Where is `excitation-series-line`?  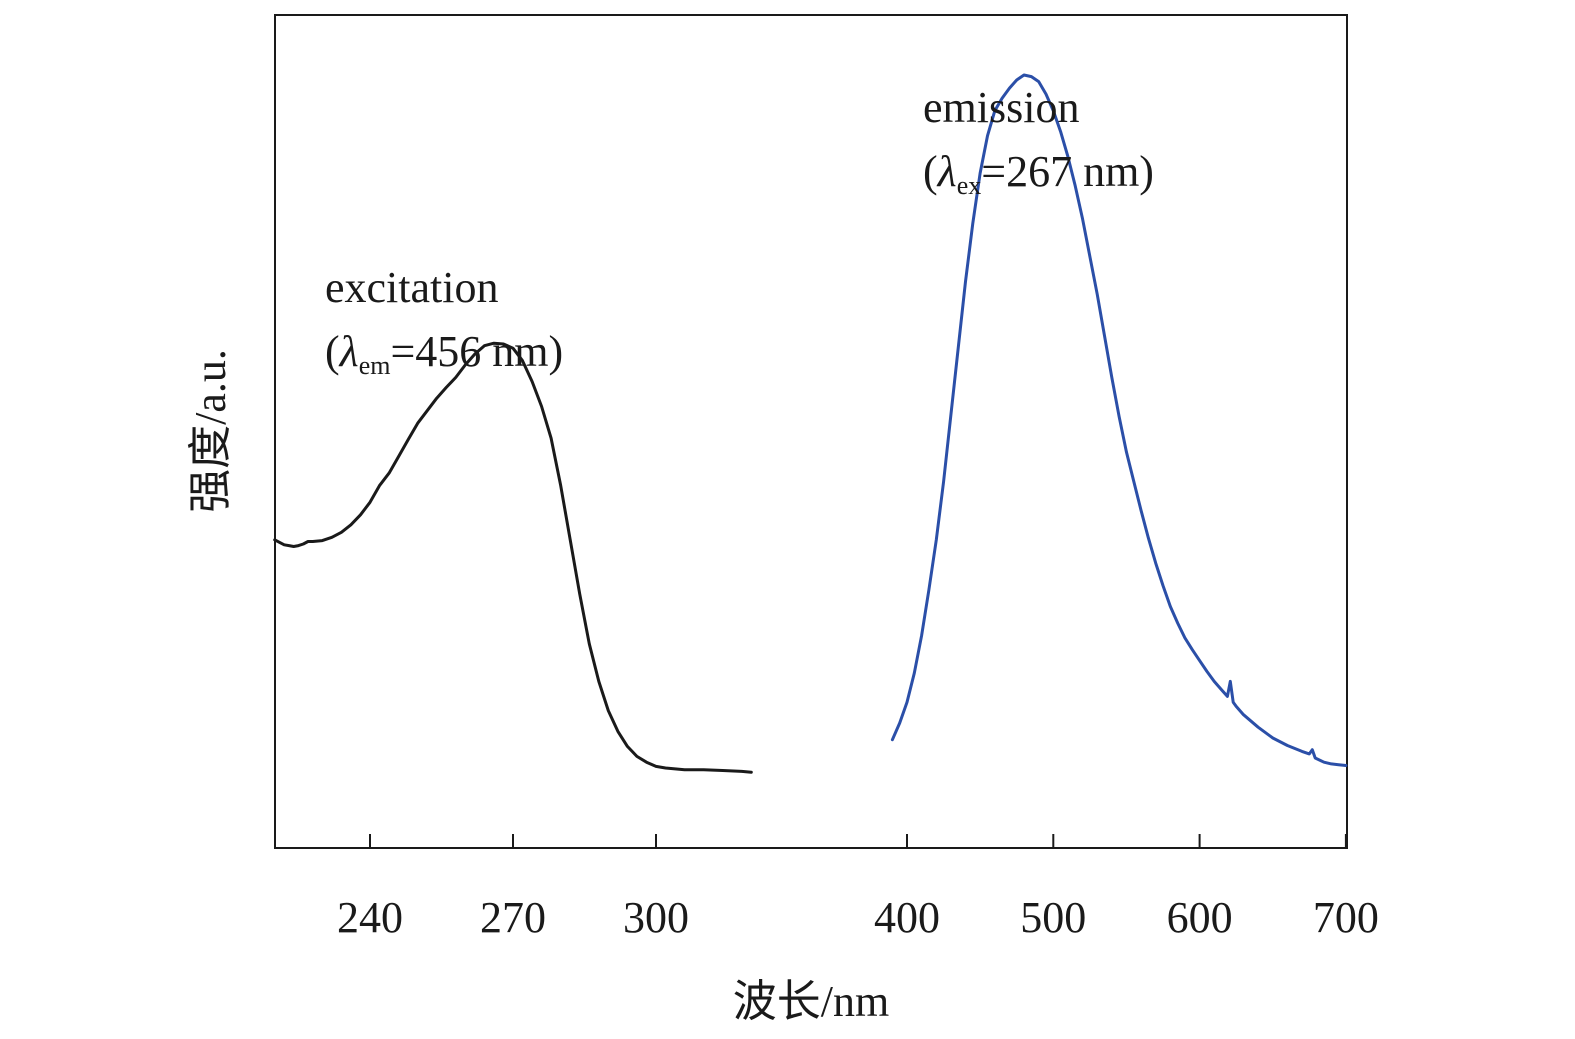 excitation-series-line is located at coordinates (513, 557).